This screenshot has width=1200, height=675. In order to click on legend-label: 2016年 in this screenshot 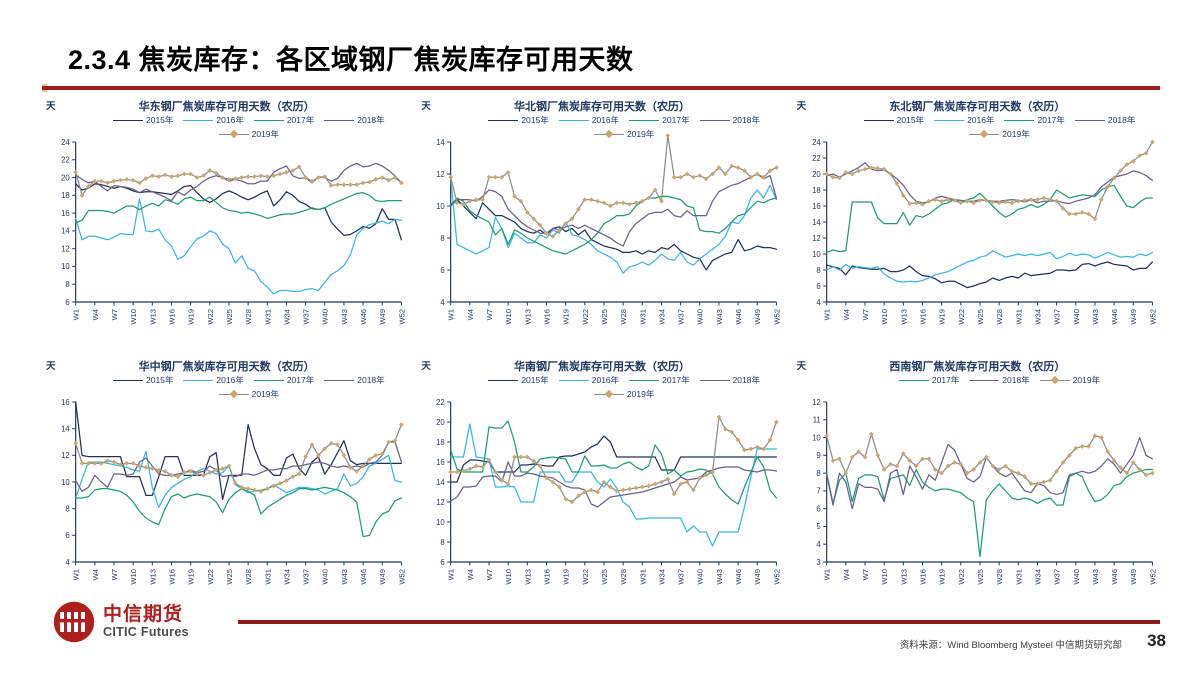, I will do `click(605, 120)`.